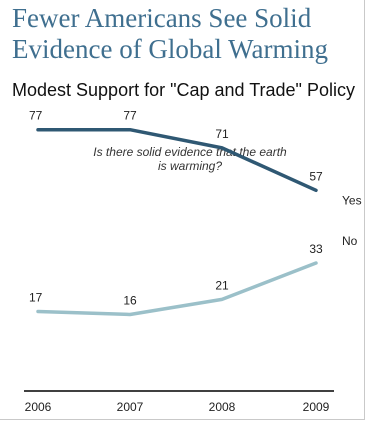 This screenshot has width=366, height=421. Describe the element at coordinates (316, 407) in the screenshot. I see `x-tick-label-2009: 2009` at that location.